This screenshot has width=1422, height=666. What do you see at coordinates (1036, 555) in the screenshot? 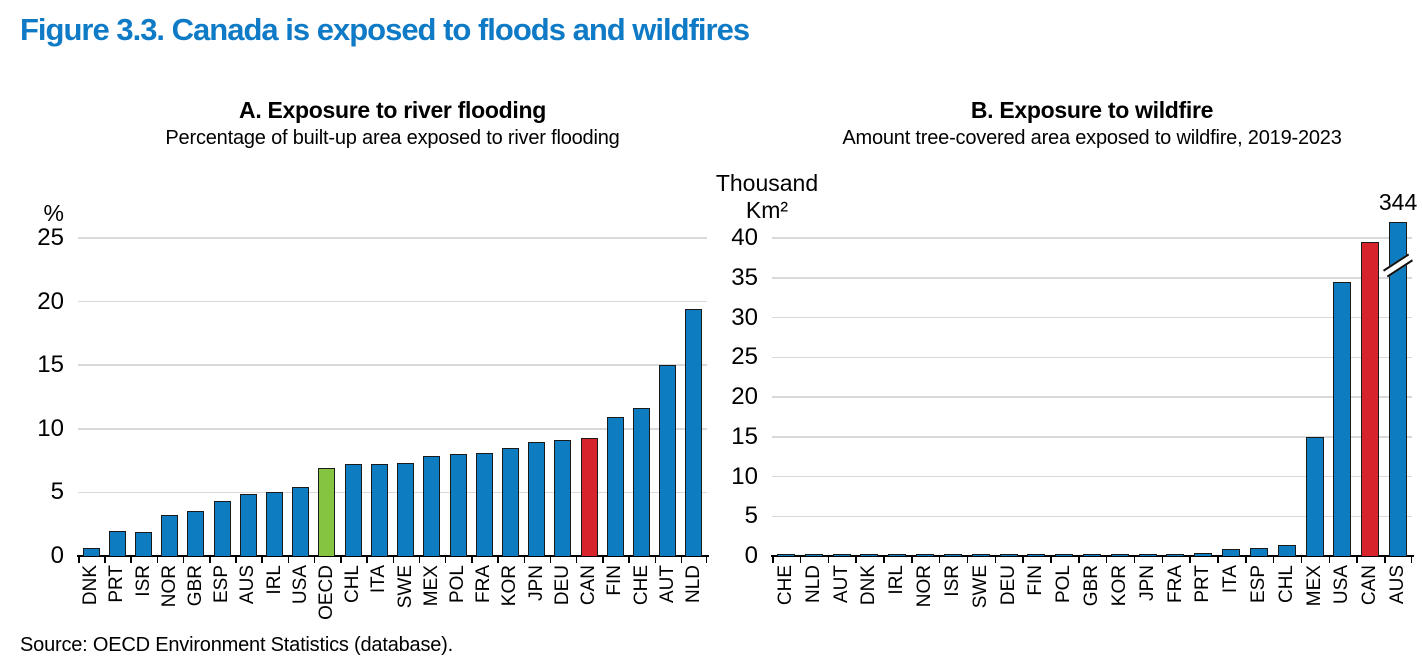
I see `bar-fin` at bounding box center [1036, 555].